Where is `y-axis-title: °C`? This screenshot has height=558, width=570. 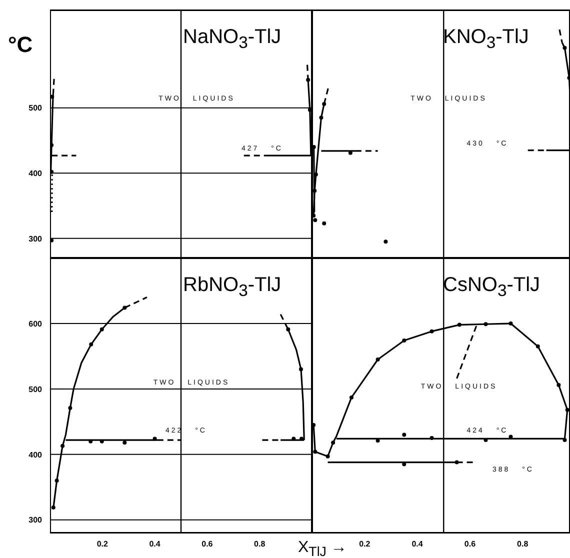 y-axis-title: °C is located at coordinates (20, 45).